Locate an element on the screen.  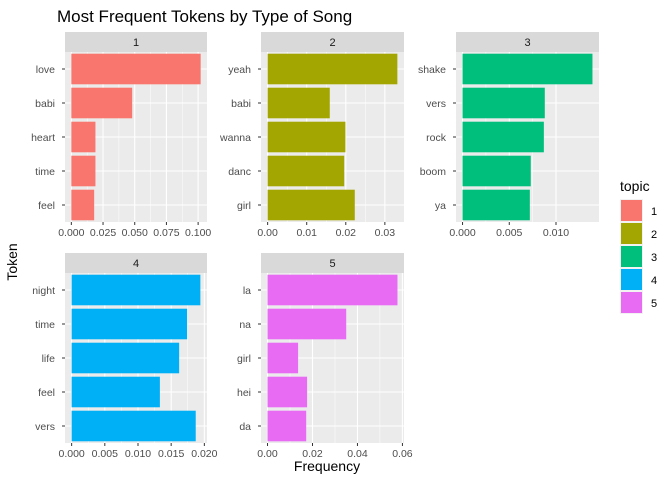
legend: topic 1 2 3 4 5 is located at coordinates (638, 246).